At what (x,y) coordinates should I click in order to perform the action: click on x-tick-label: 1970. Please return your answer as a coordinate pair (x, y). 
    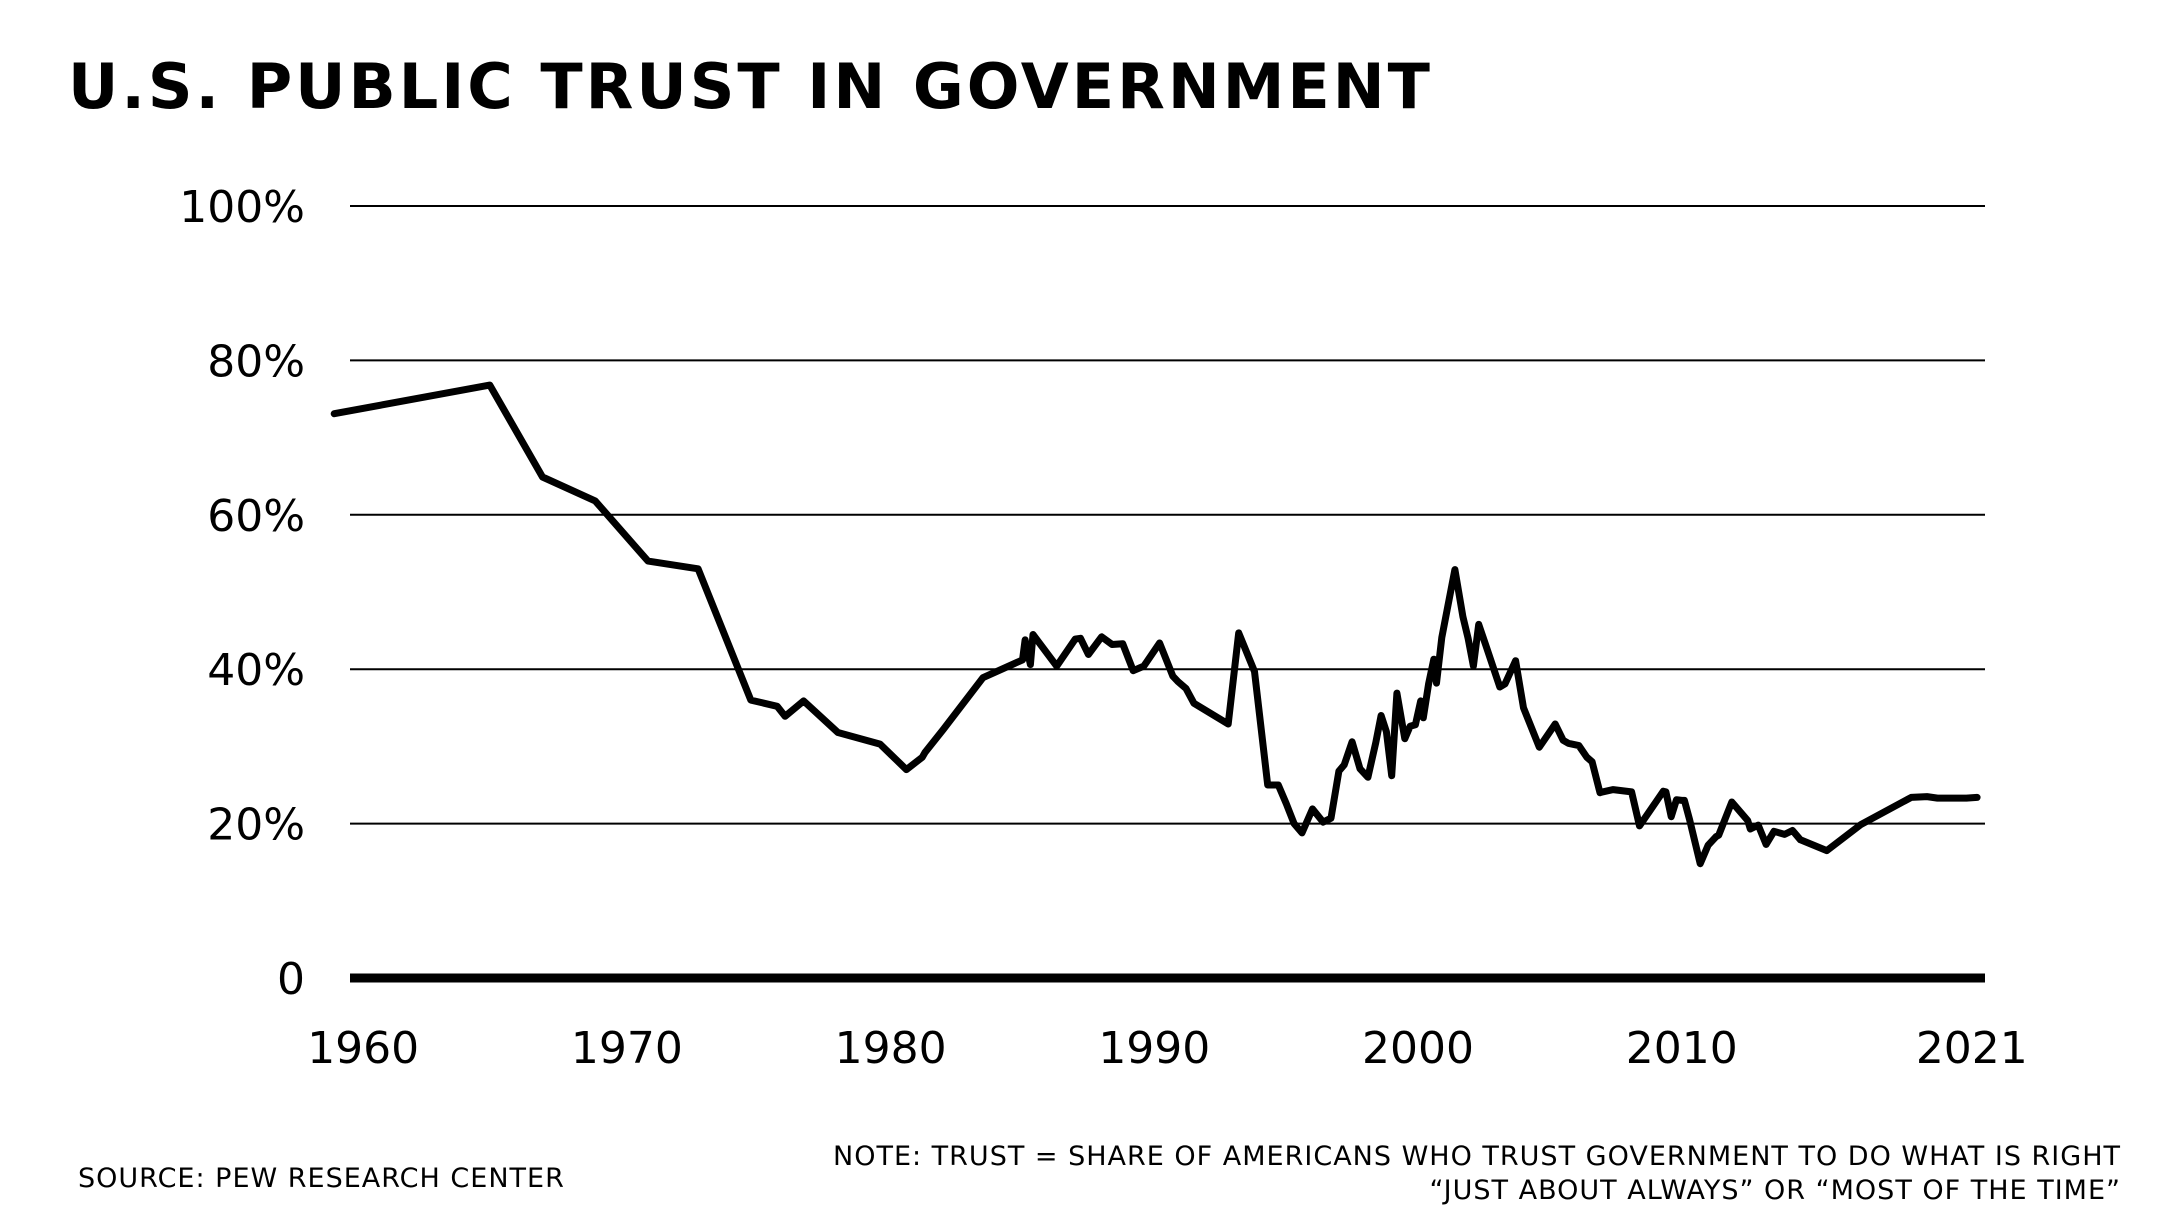
    Looking at the image, I should click on (627, 1048).